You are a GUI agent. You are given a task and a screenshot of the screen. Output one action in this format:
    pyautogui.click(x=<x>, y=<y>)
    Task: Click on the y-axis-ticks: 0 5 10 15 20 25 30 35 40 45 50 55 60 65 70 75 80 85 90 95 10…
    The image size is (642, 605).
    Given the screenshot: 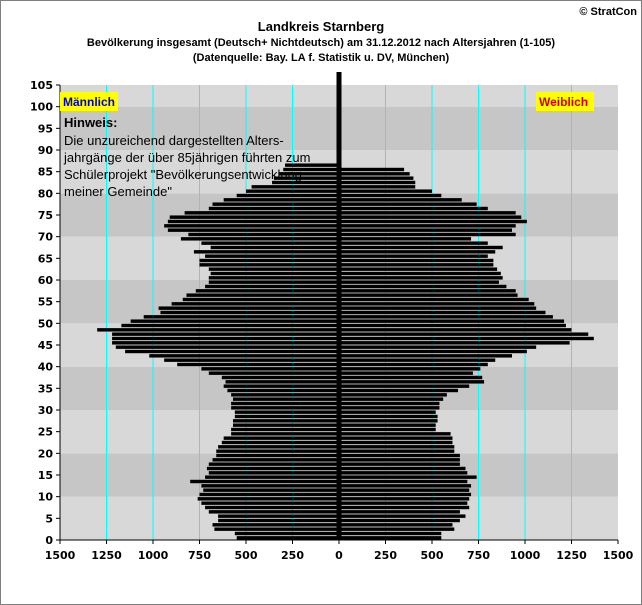 What is the action you would take?
    pyautogui.click(x=45, y=313)
    